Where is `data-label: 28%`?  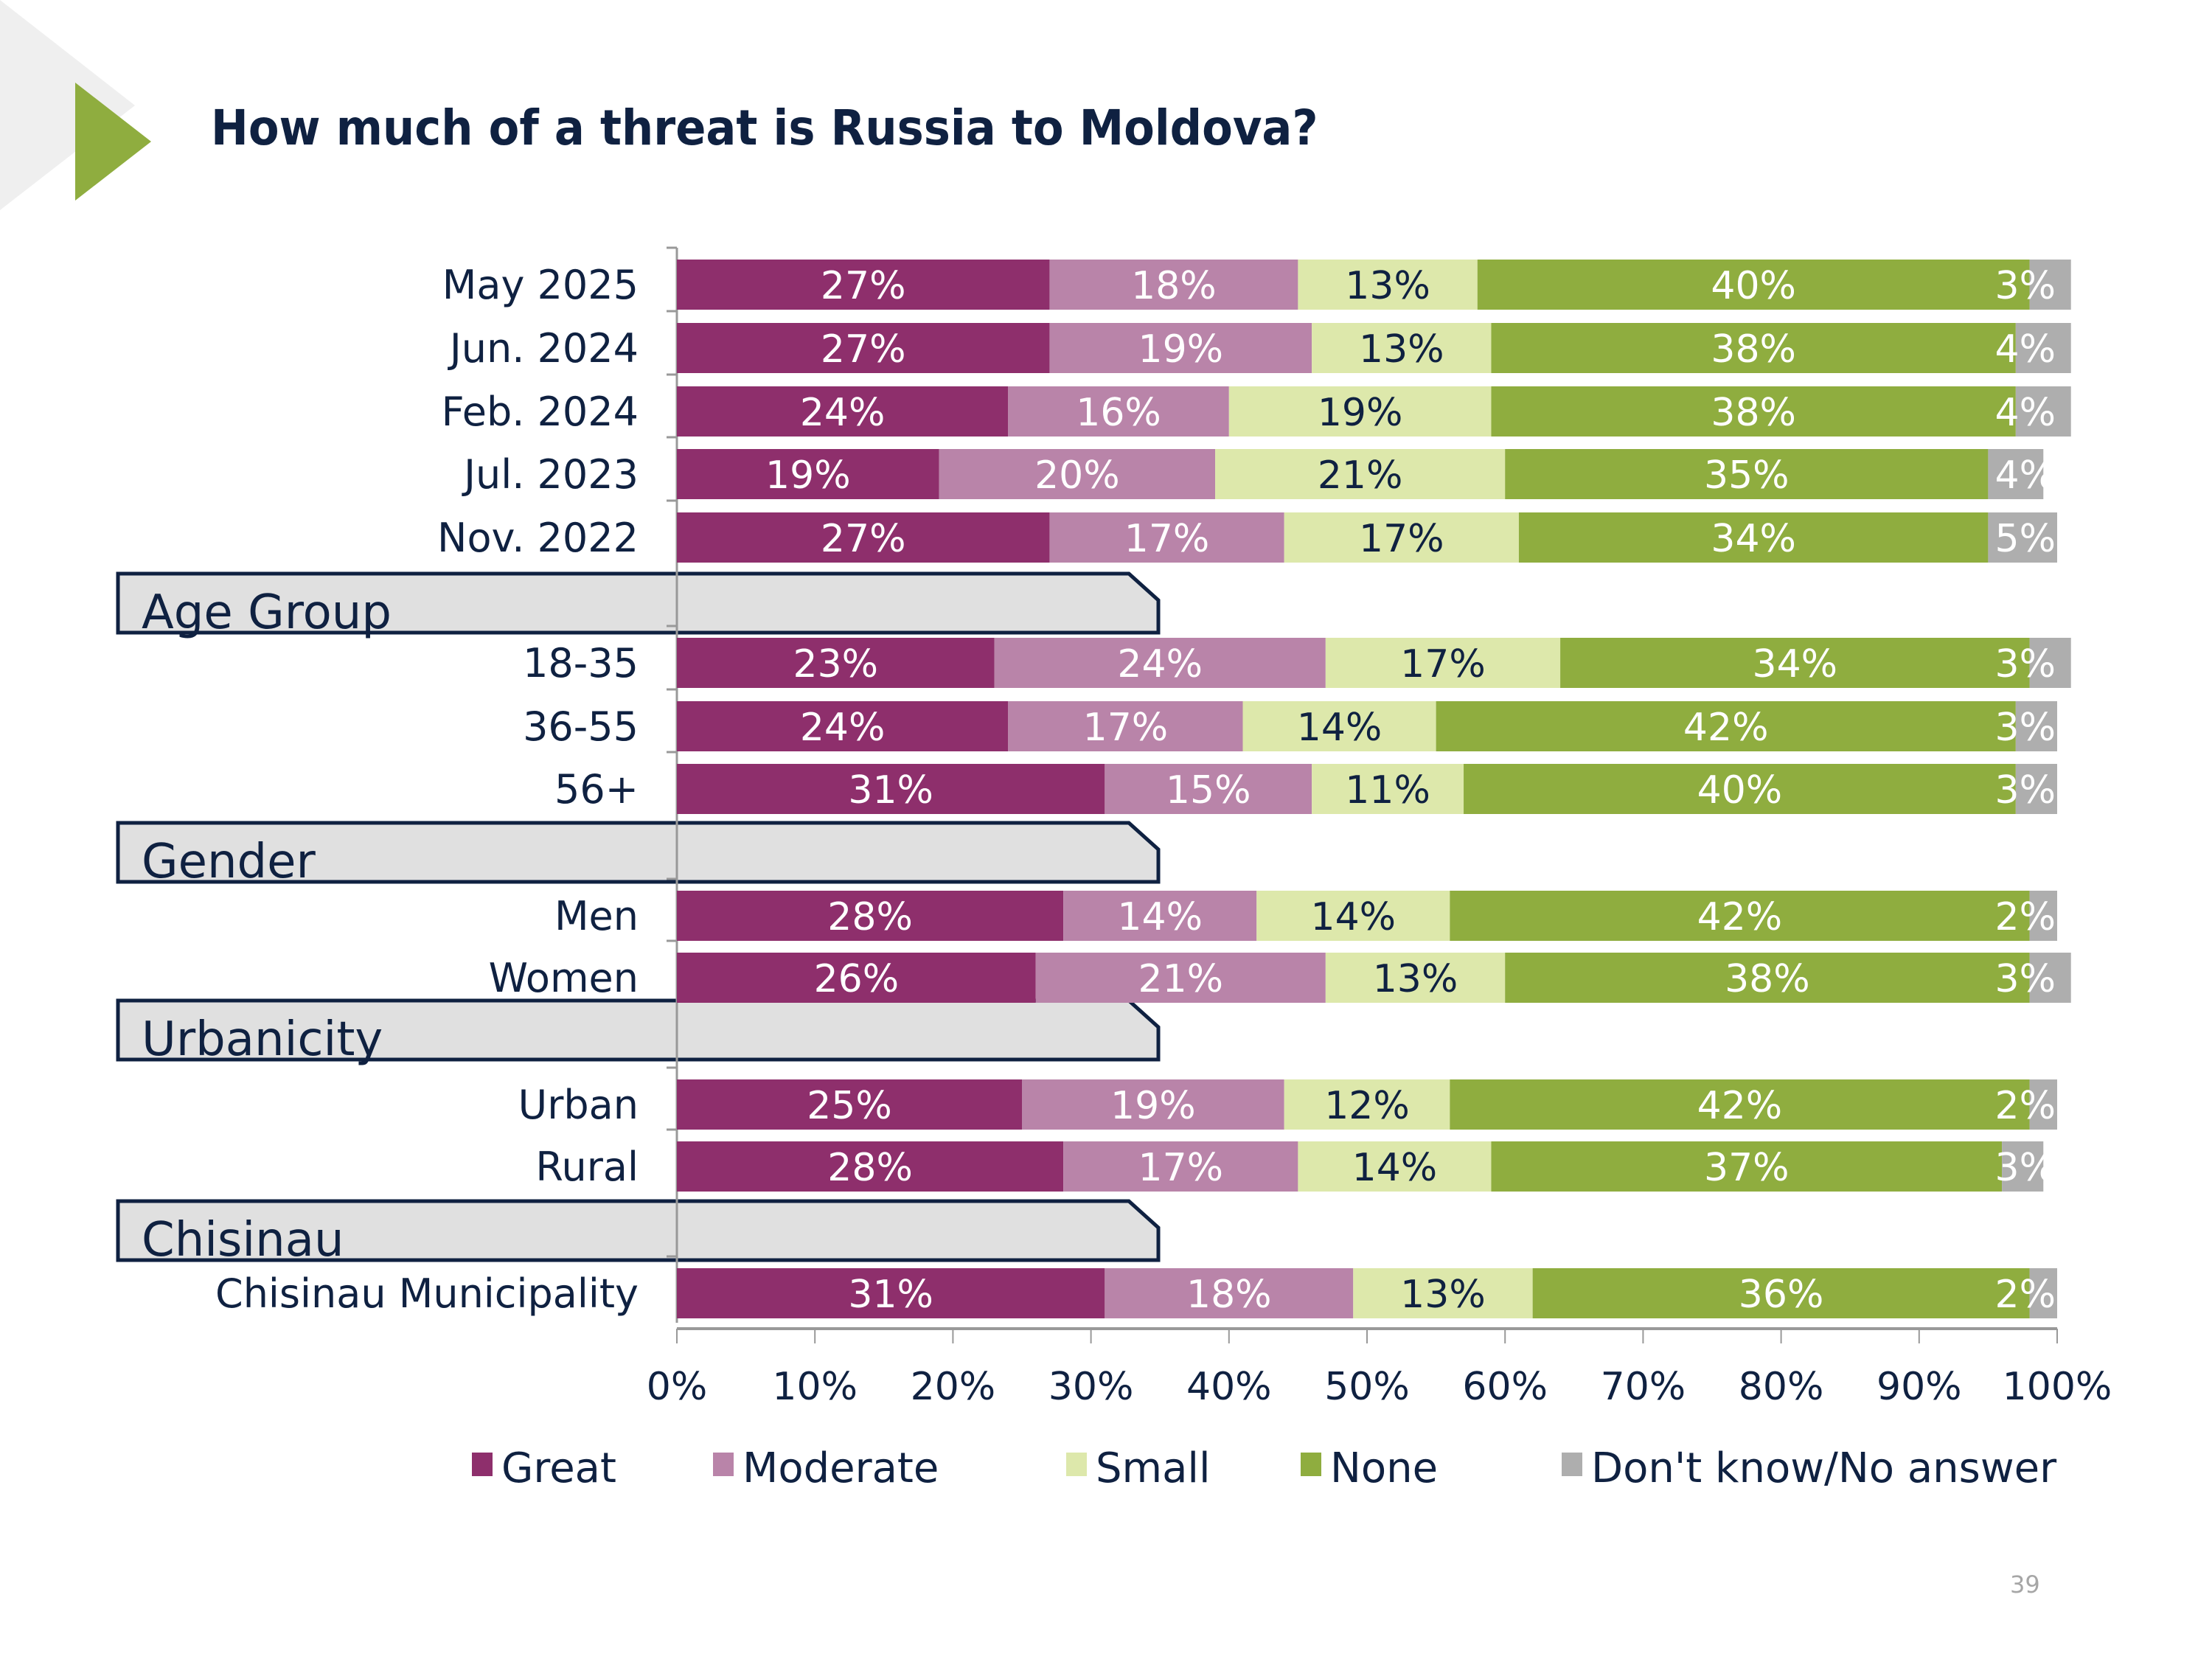 data-label: 28% is located at coordinates (870, 1168).